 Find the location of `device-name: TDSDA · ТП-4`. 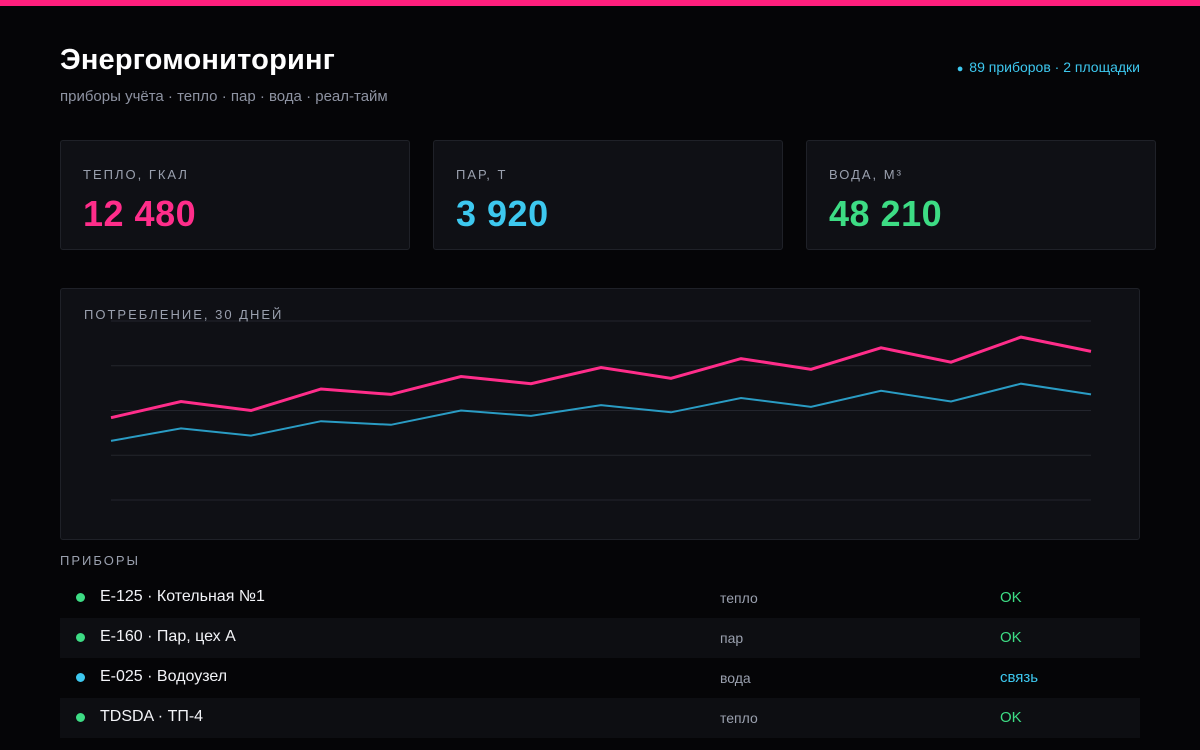

device-name: TDSDA · ТП-4 is located at coordinates (152, 716).